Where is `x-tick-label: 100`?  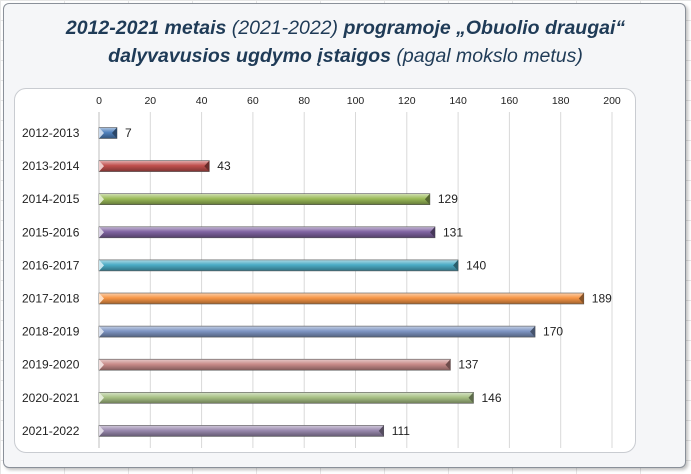
x-tick-label: 100 is located at coordinates (356, 101).